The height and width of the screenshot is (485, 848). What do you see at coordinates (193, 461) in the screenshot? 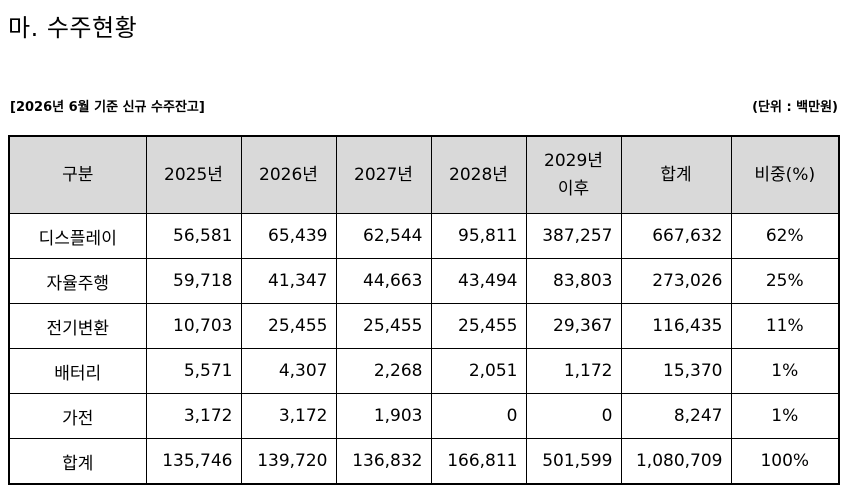
I see `cell-value: 135,746` at bounding box center [193, 461].